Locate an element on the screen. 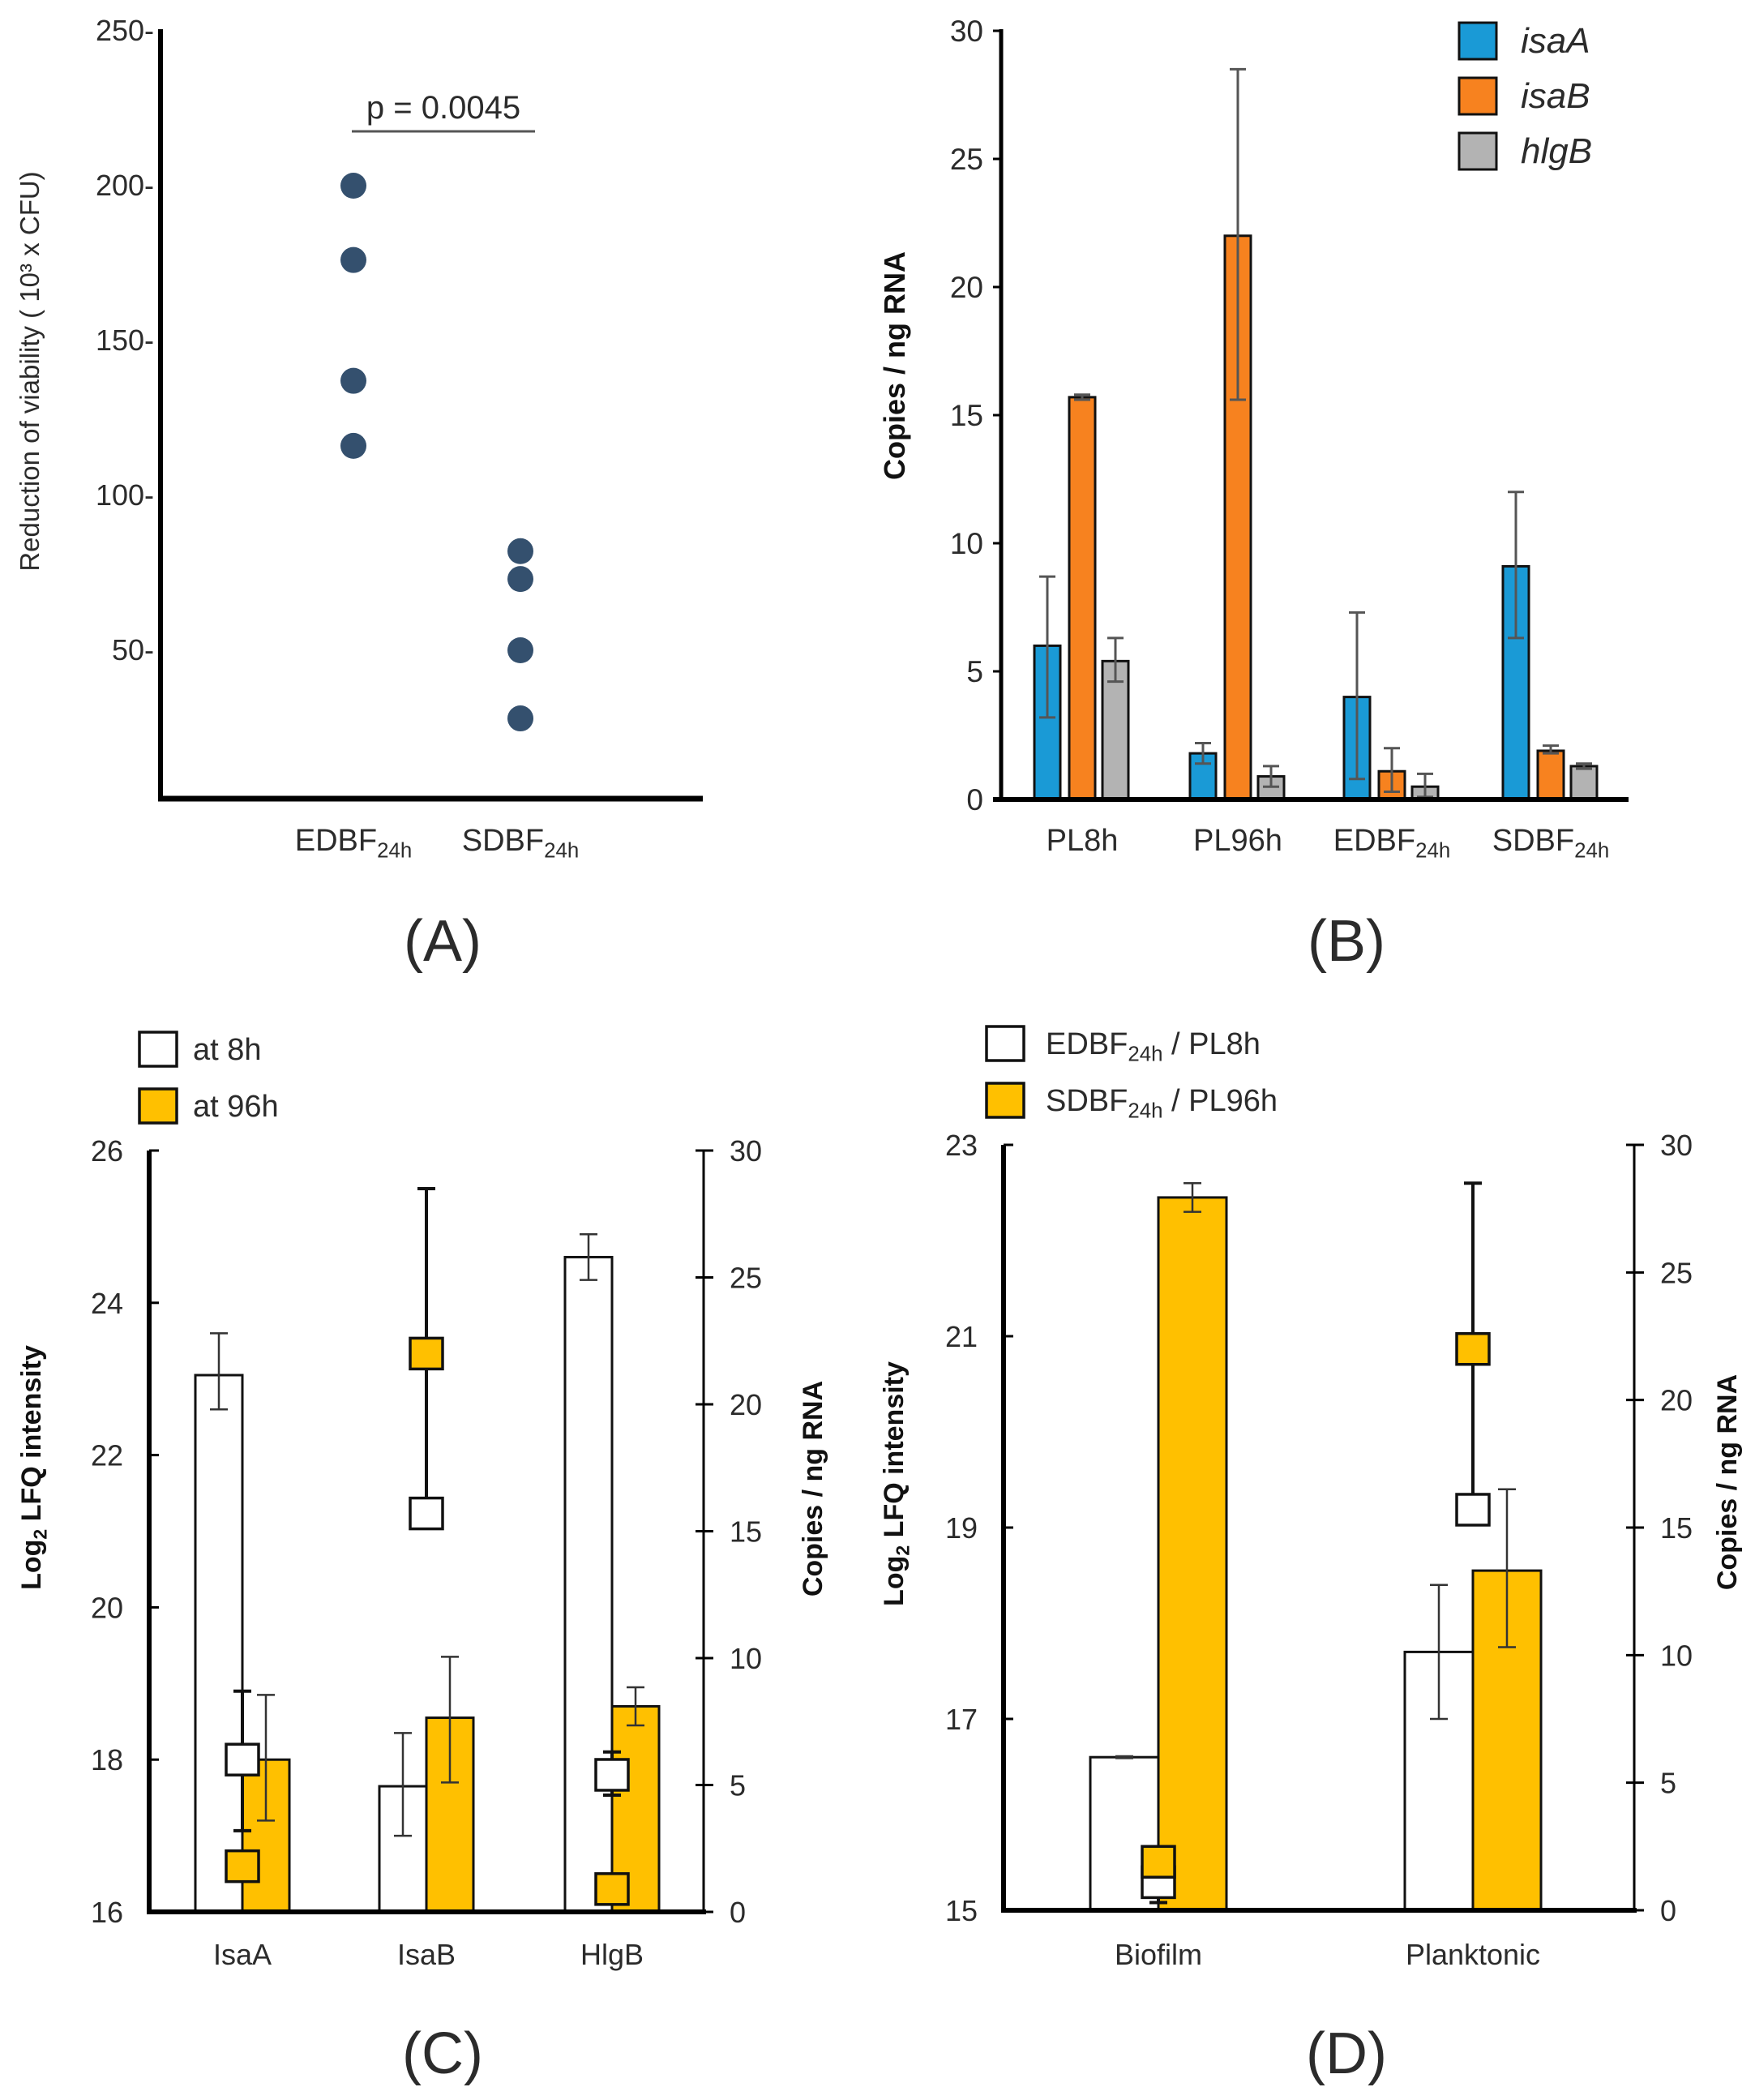 This screenshot has height=2100, width=1755. y-tick-label: 200- is located at coordinates (125, 185).